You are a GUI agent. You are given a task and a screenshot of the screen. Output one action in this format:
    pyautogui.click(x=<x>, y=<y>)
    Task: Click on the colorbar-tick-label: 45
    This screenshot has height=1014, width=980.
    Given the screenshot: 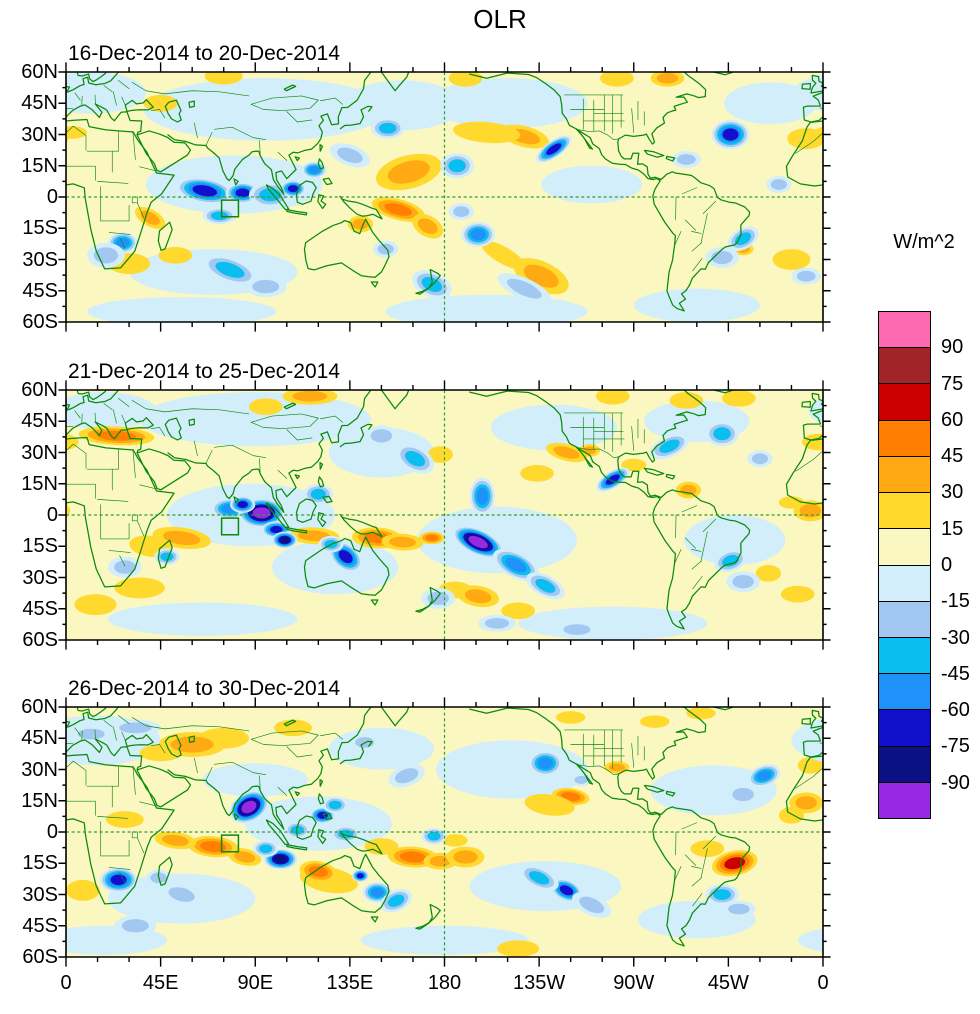 What is the action you would take?
    pyautogui.click(x=952, y=456)
    